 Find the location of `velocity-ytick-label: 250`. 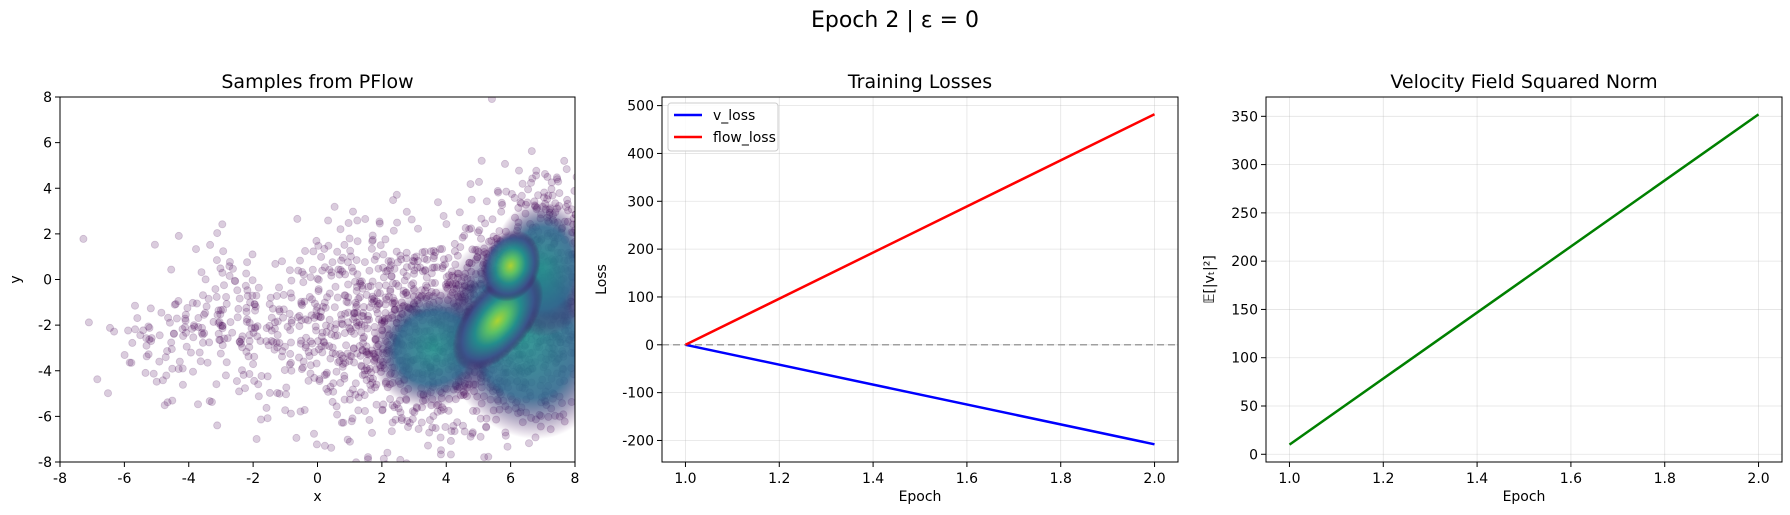

velocity-ytick-label: 250 is located at coordinates (1244, 214).